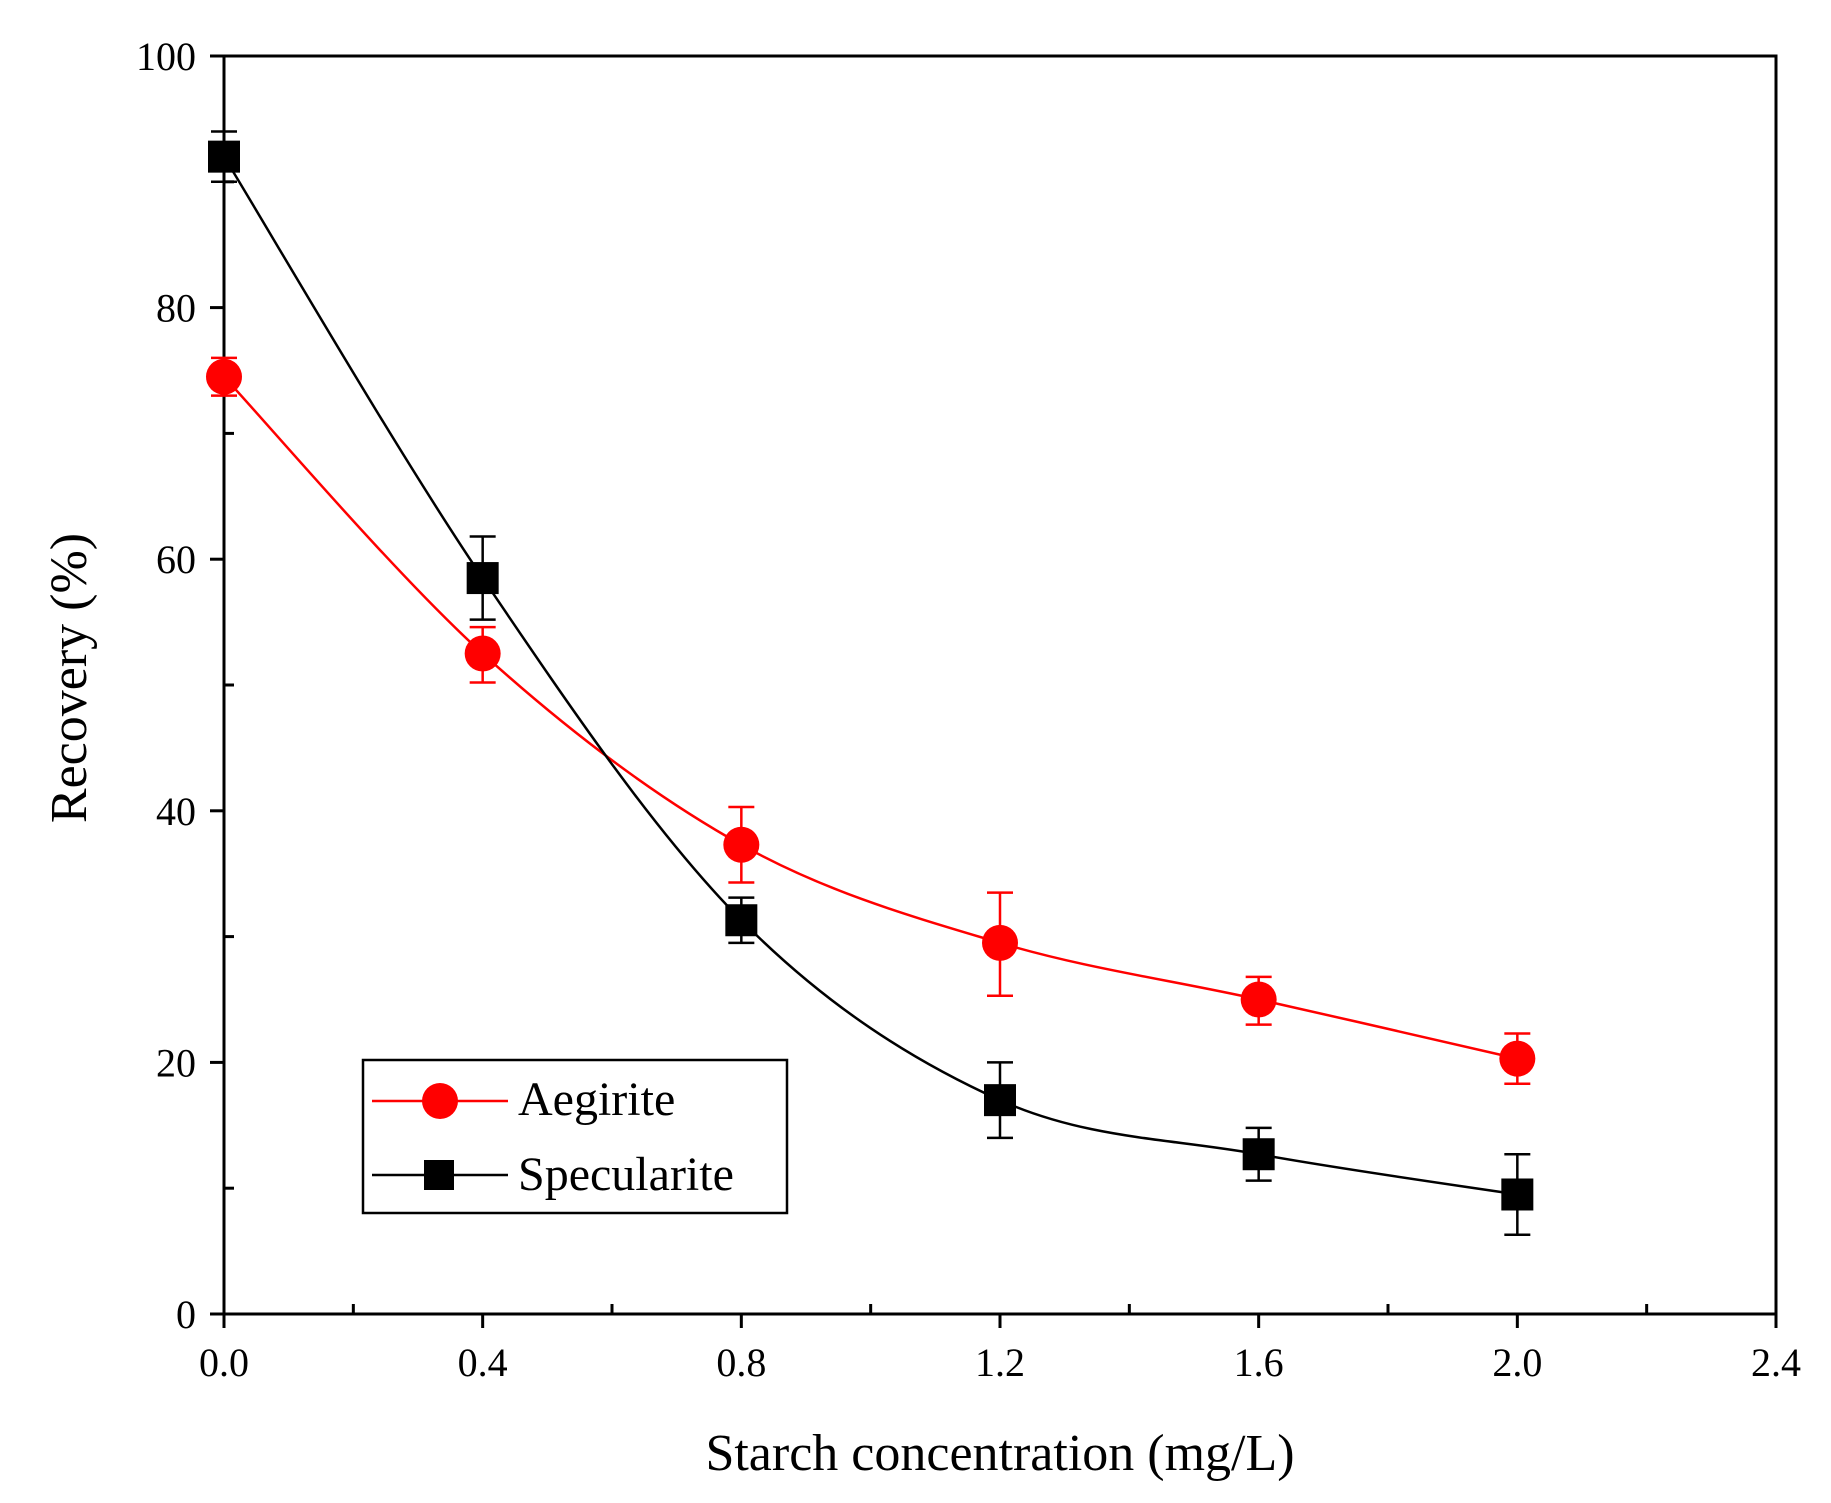  I want to click on y-tick-label: 40, so click(176, 811).